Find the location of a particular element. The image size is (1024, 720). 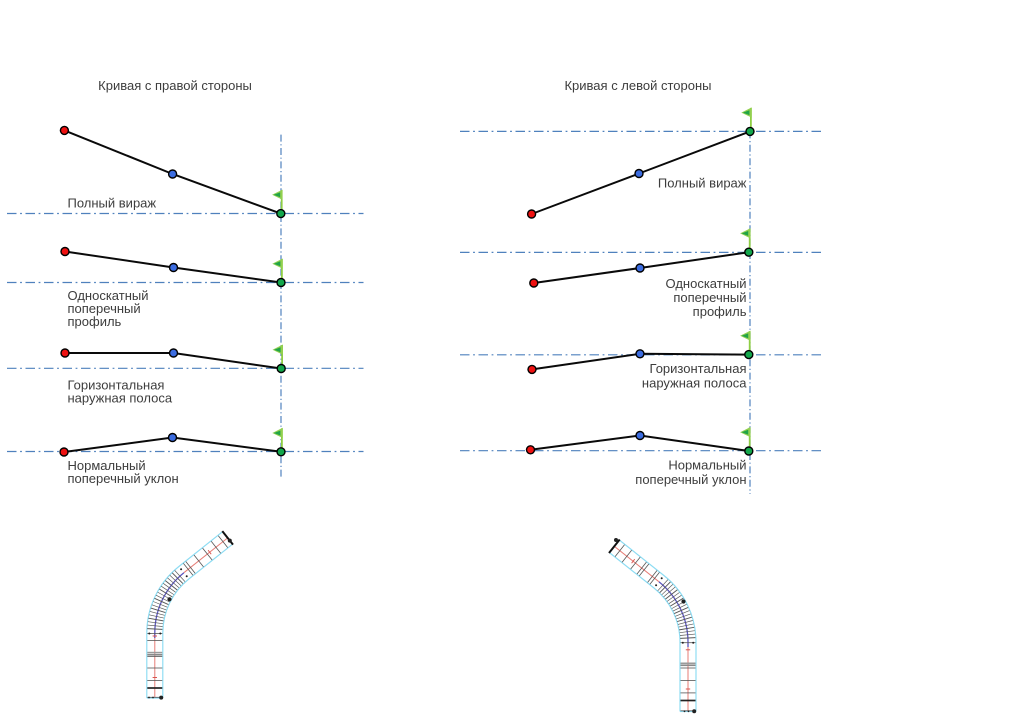

svg-text: Кривая с левой стороны is located at coordinates (637, 85).